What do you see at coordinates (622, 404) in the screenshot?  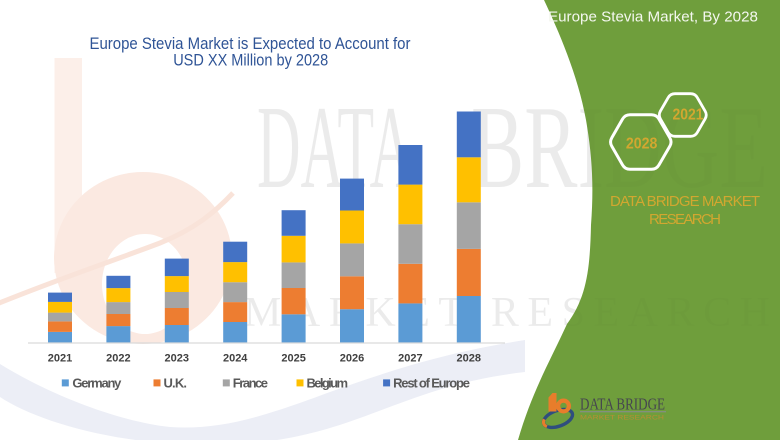 I see `svg-text: DATA BRIDGE` at bounding box center [622, 404].